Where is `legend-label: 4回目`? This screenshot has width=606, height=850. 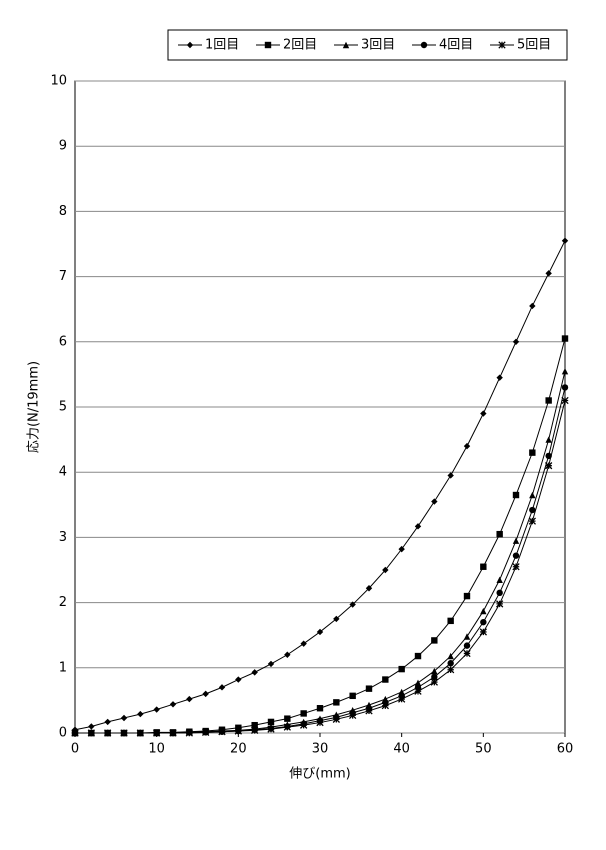 legend-label: 4回目 is located at coordinates (456, 45).